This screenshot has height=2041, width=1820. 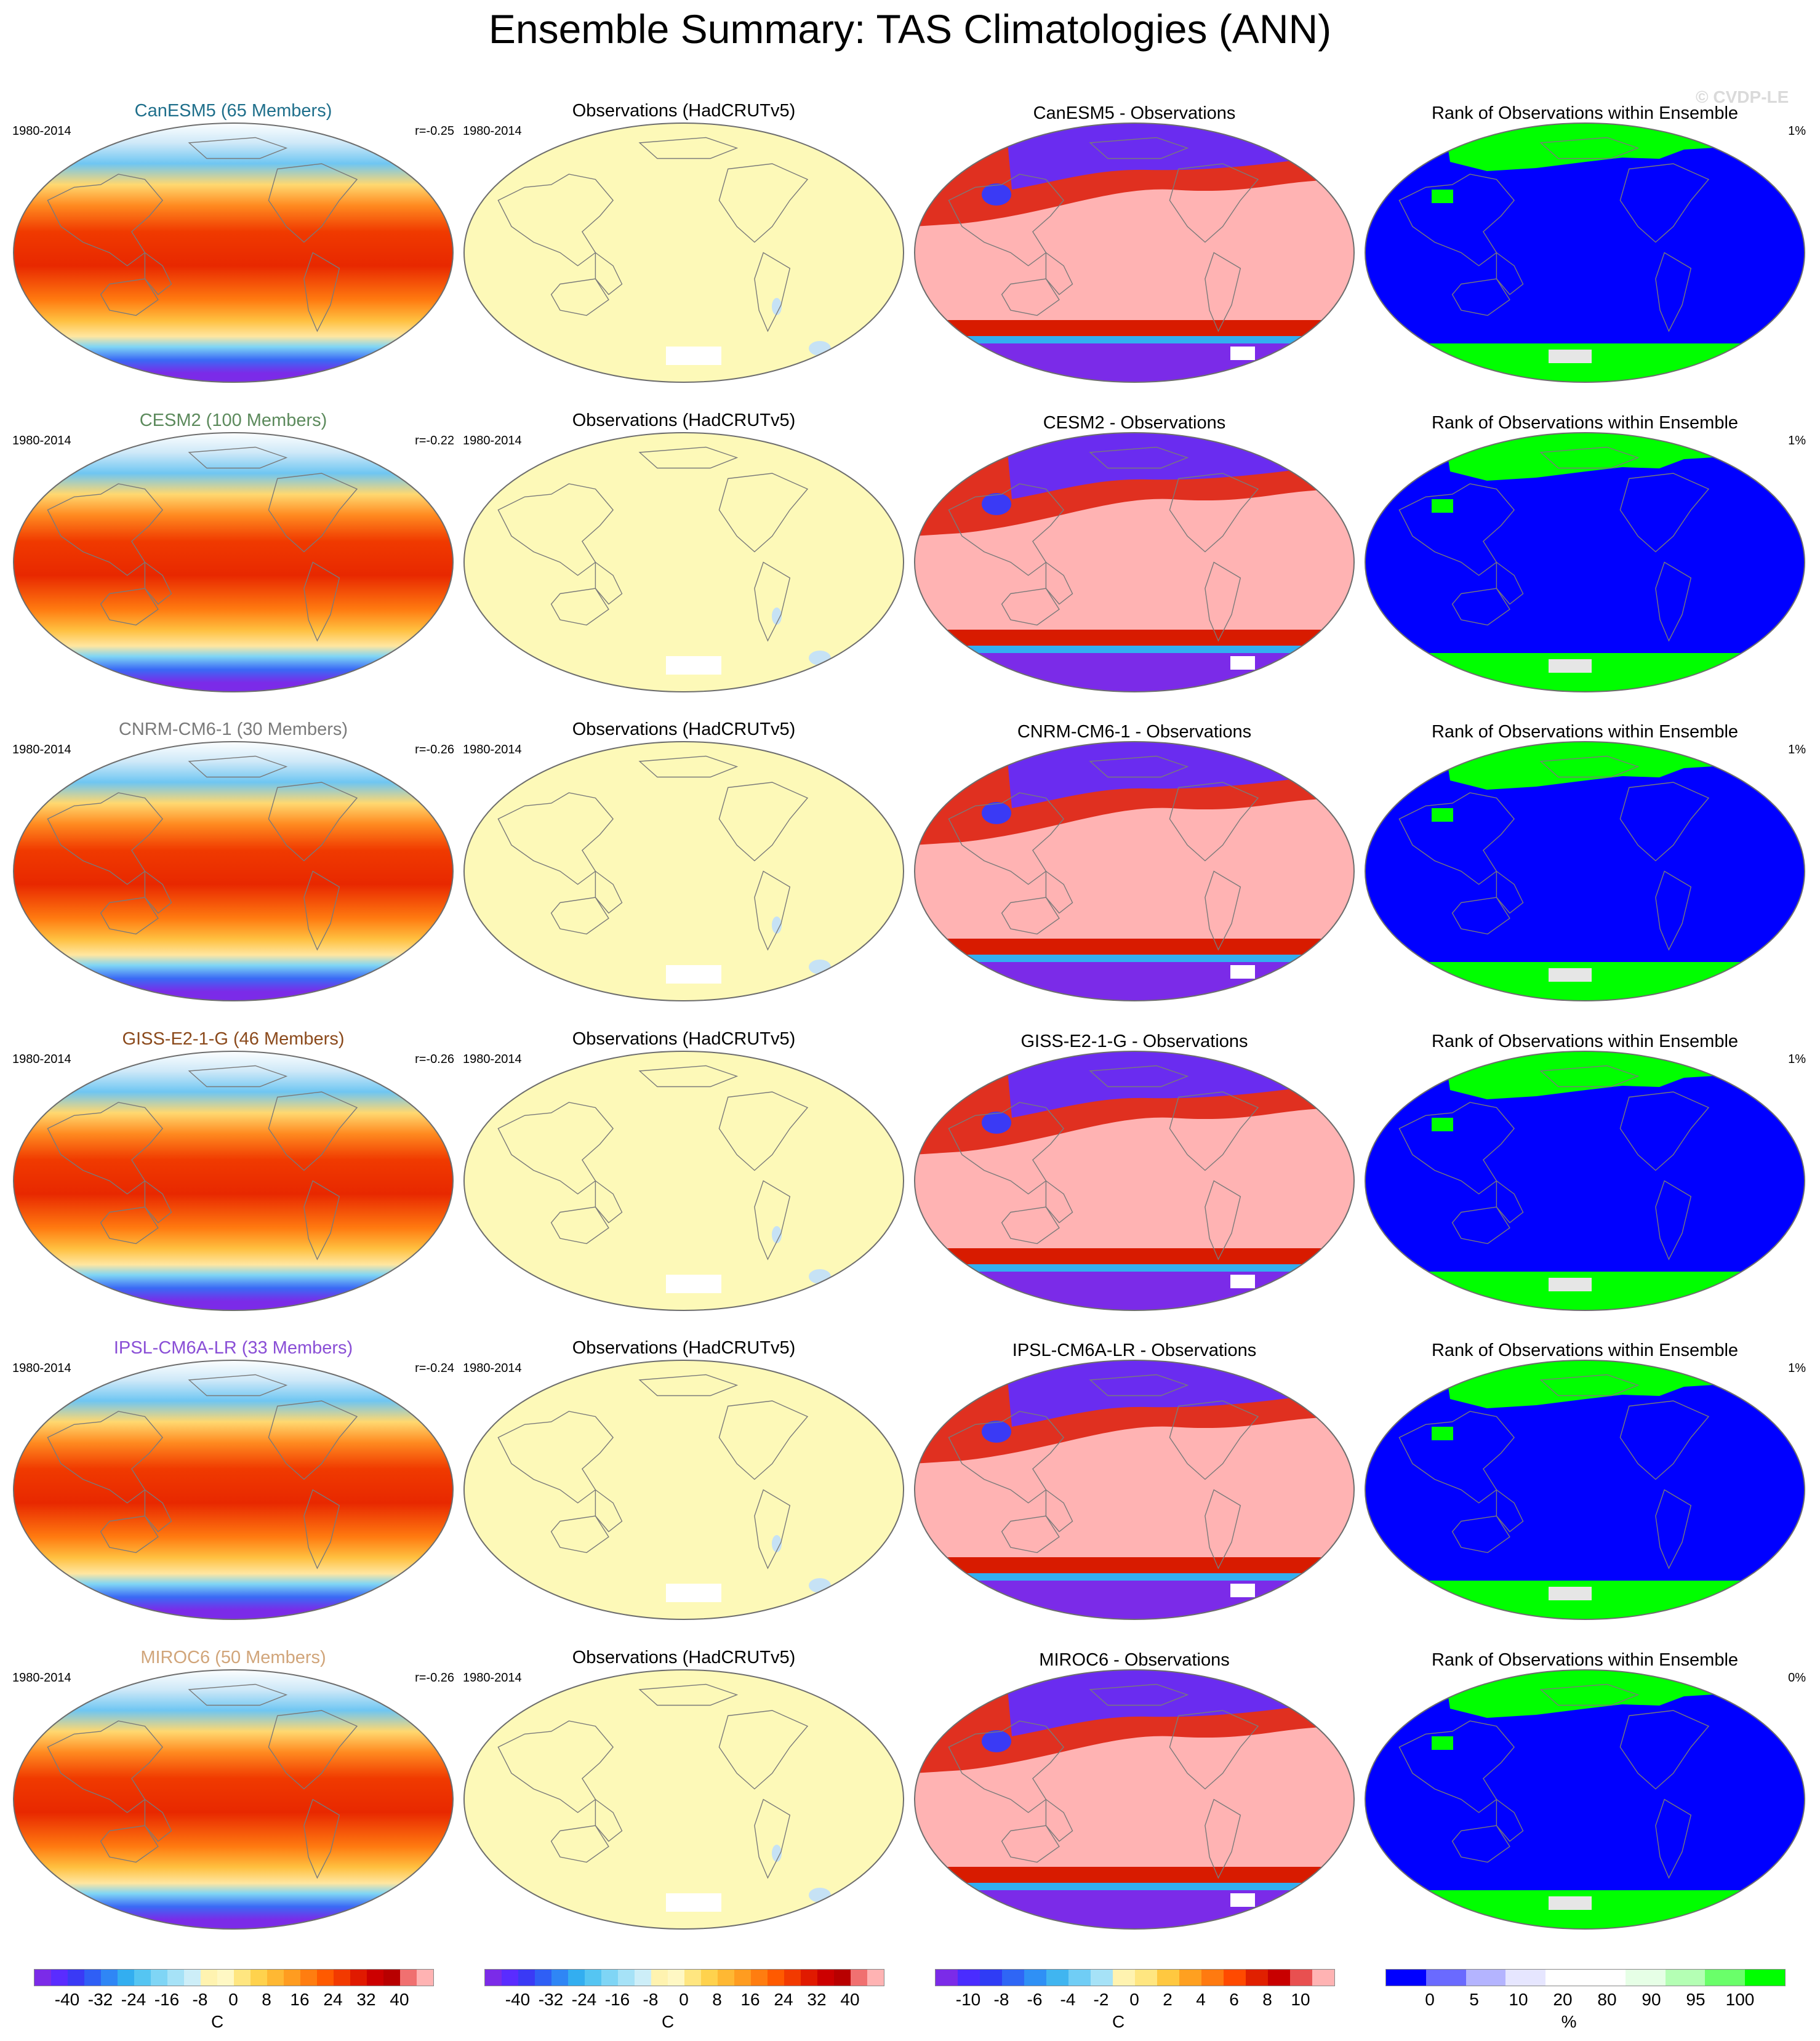 What do you see at coordinates (133, 2000) in the screenshot?
I see `colorbar-tick-label: -24` at bounding box center [133, 2000].